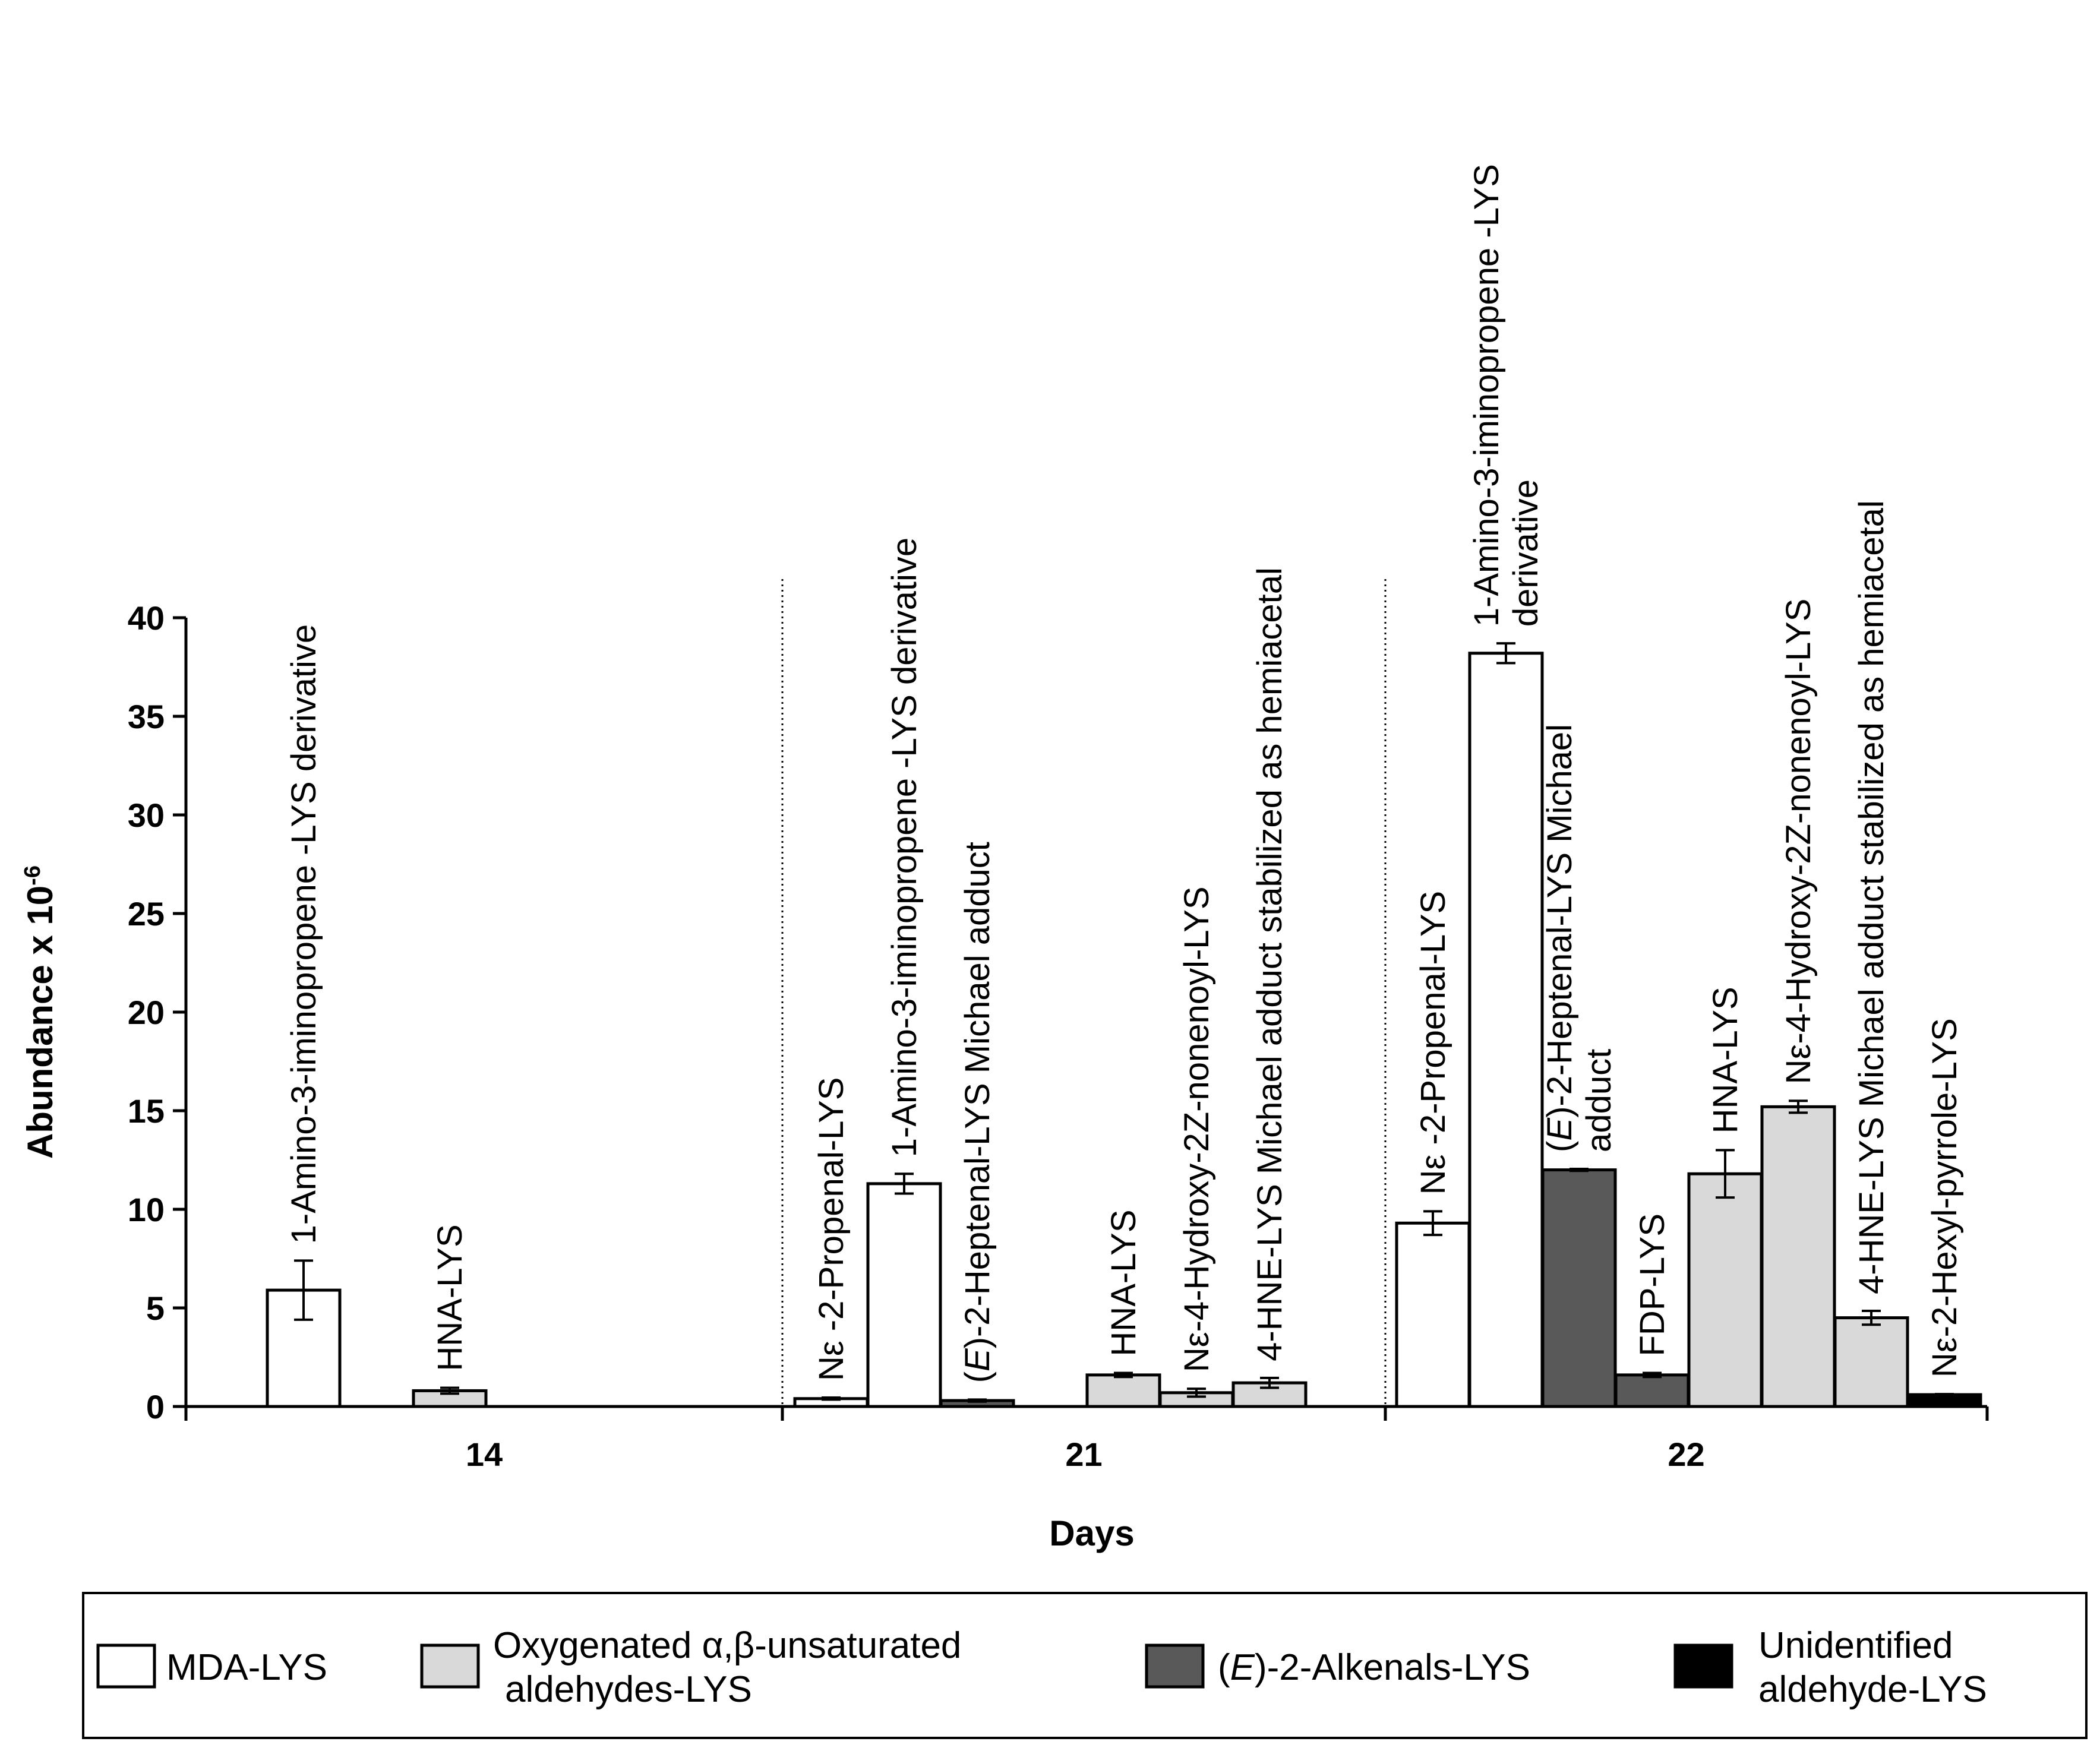 The image size is (2100, 1751). Describe the element at coordinates (1091, 1533) in the screenshot. I see `x-axis-title: Days` at that location.